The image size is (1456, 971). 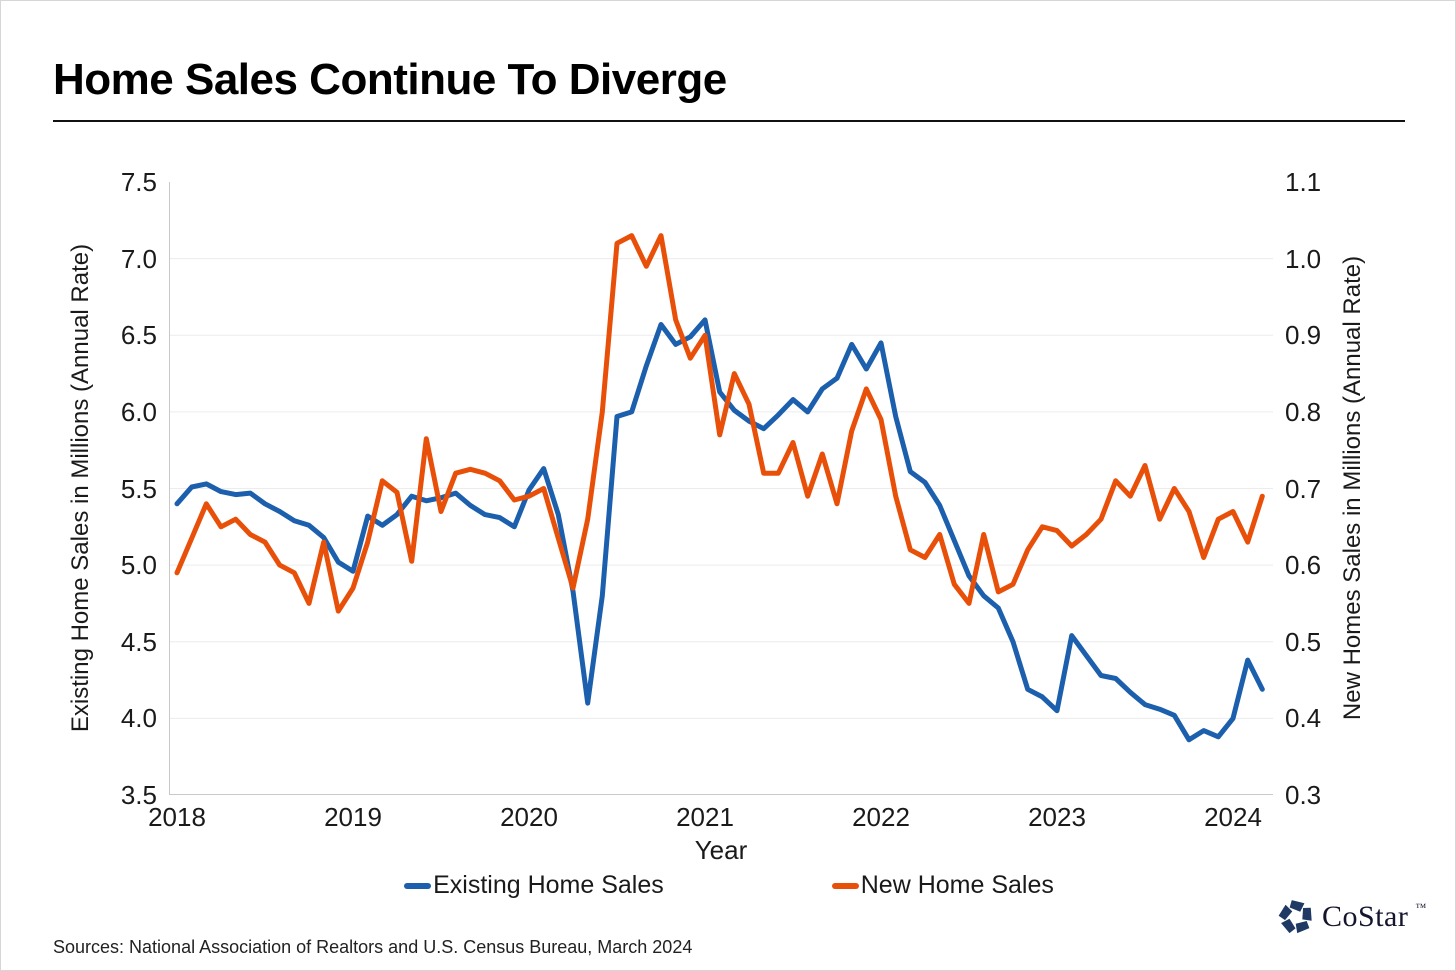 What do you see at coordinates (138, 259) in the screenshot?
I see `left-axis-tick-7.0: 7.0` at bounding box center [138, 259].